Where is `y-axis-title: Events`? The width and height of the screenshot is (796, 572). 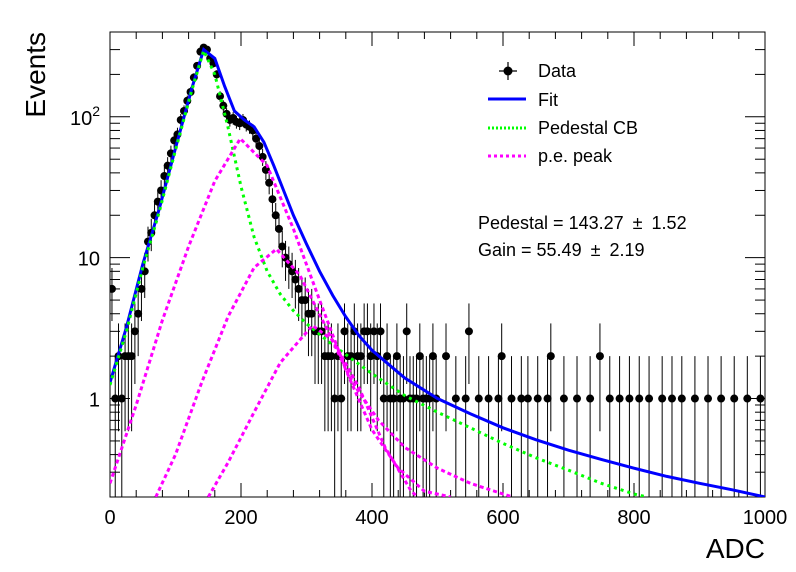
y-axis-title: Events is located at coordinates (35, 75).